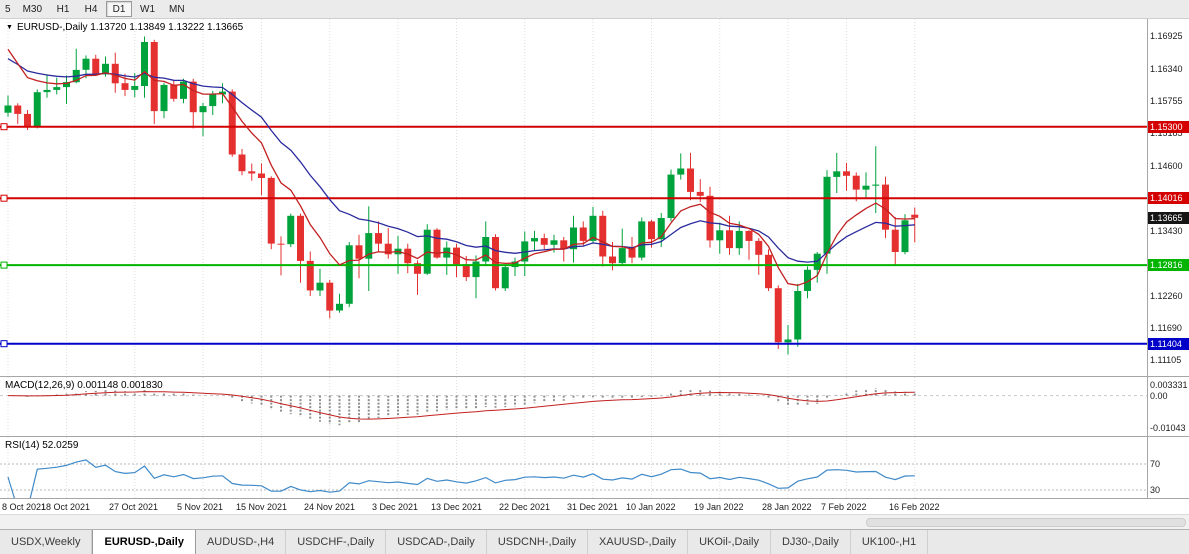 This screenshot has width=1189, height=554. What do you see at coordinates (1168, 126) in the screenshot?
I see `price-level-badge: 1.15300` at bounding box center [1168, 126].